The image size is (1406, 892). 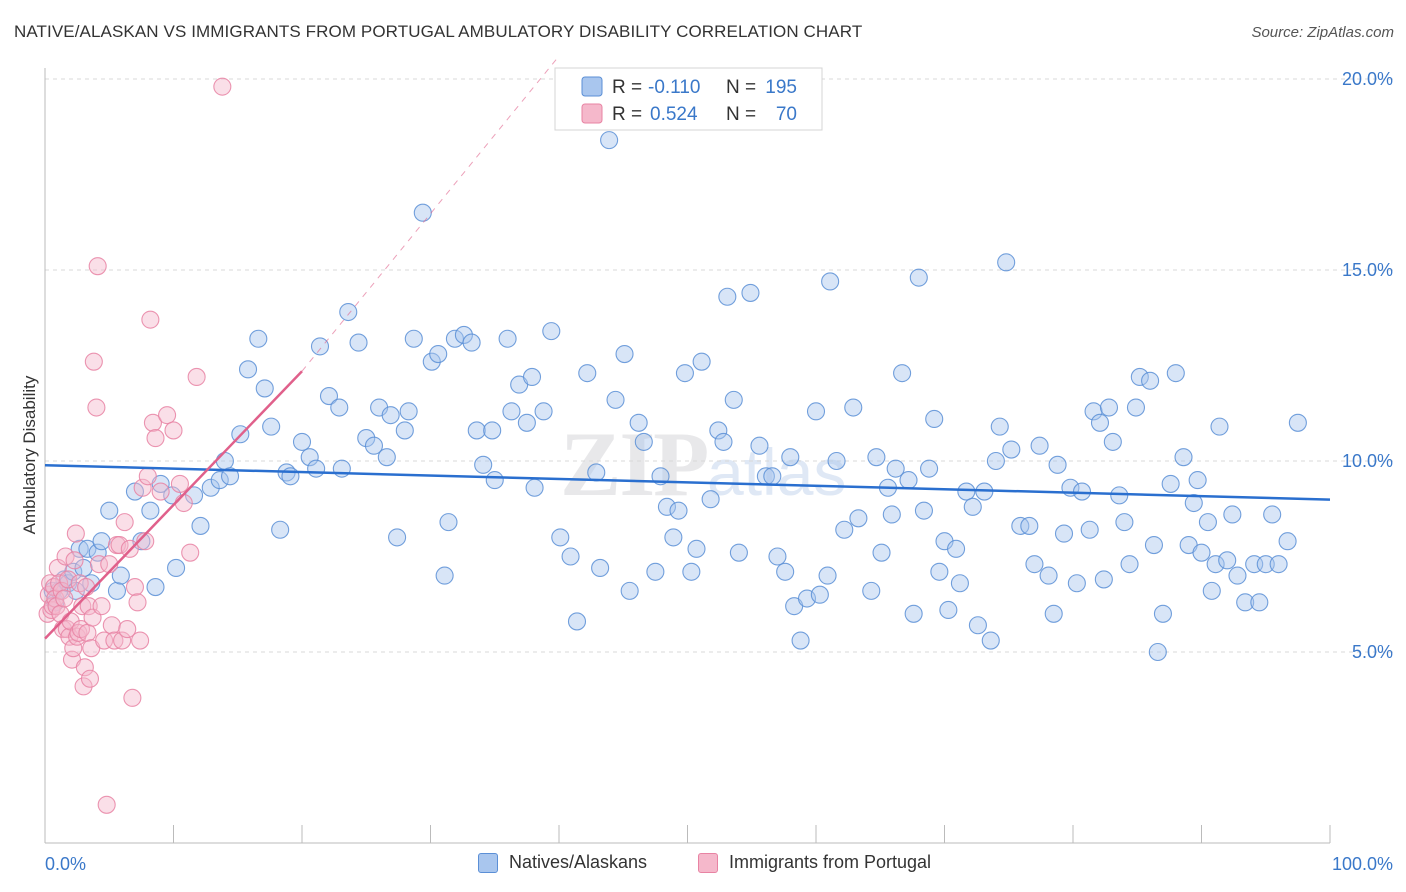 What do you see at coordinates (430, 213) in the screenshot?
I see `portugal-immigrants-trend-line-extension` at bounding box center [430, 213].